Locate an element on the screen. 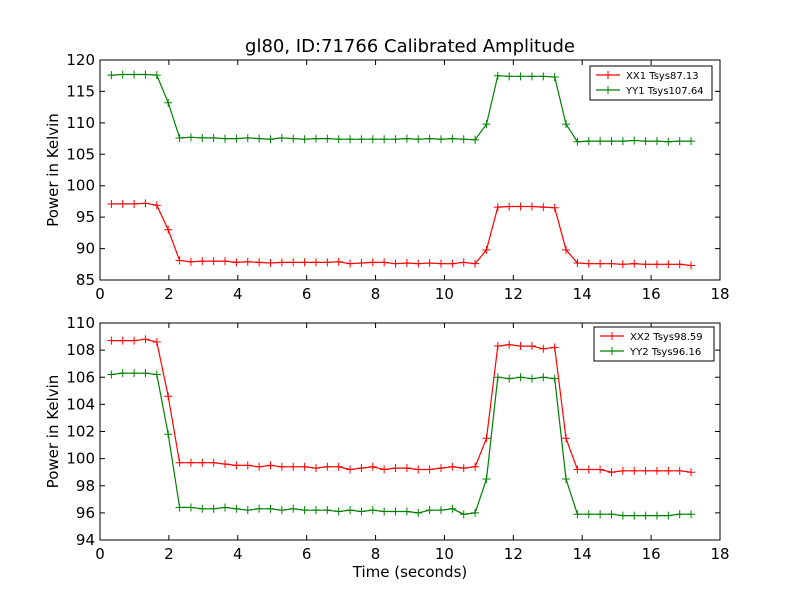 The width and height of the screenshot is (800, 600). y-tick-label: 94 is located at coordinates (85, 540).